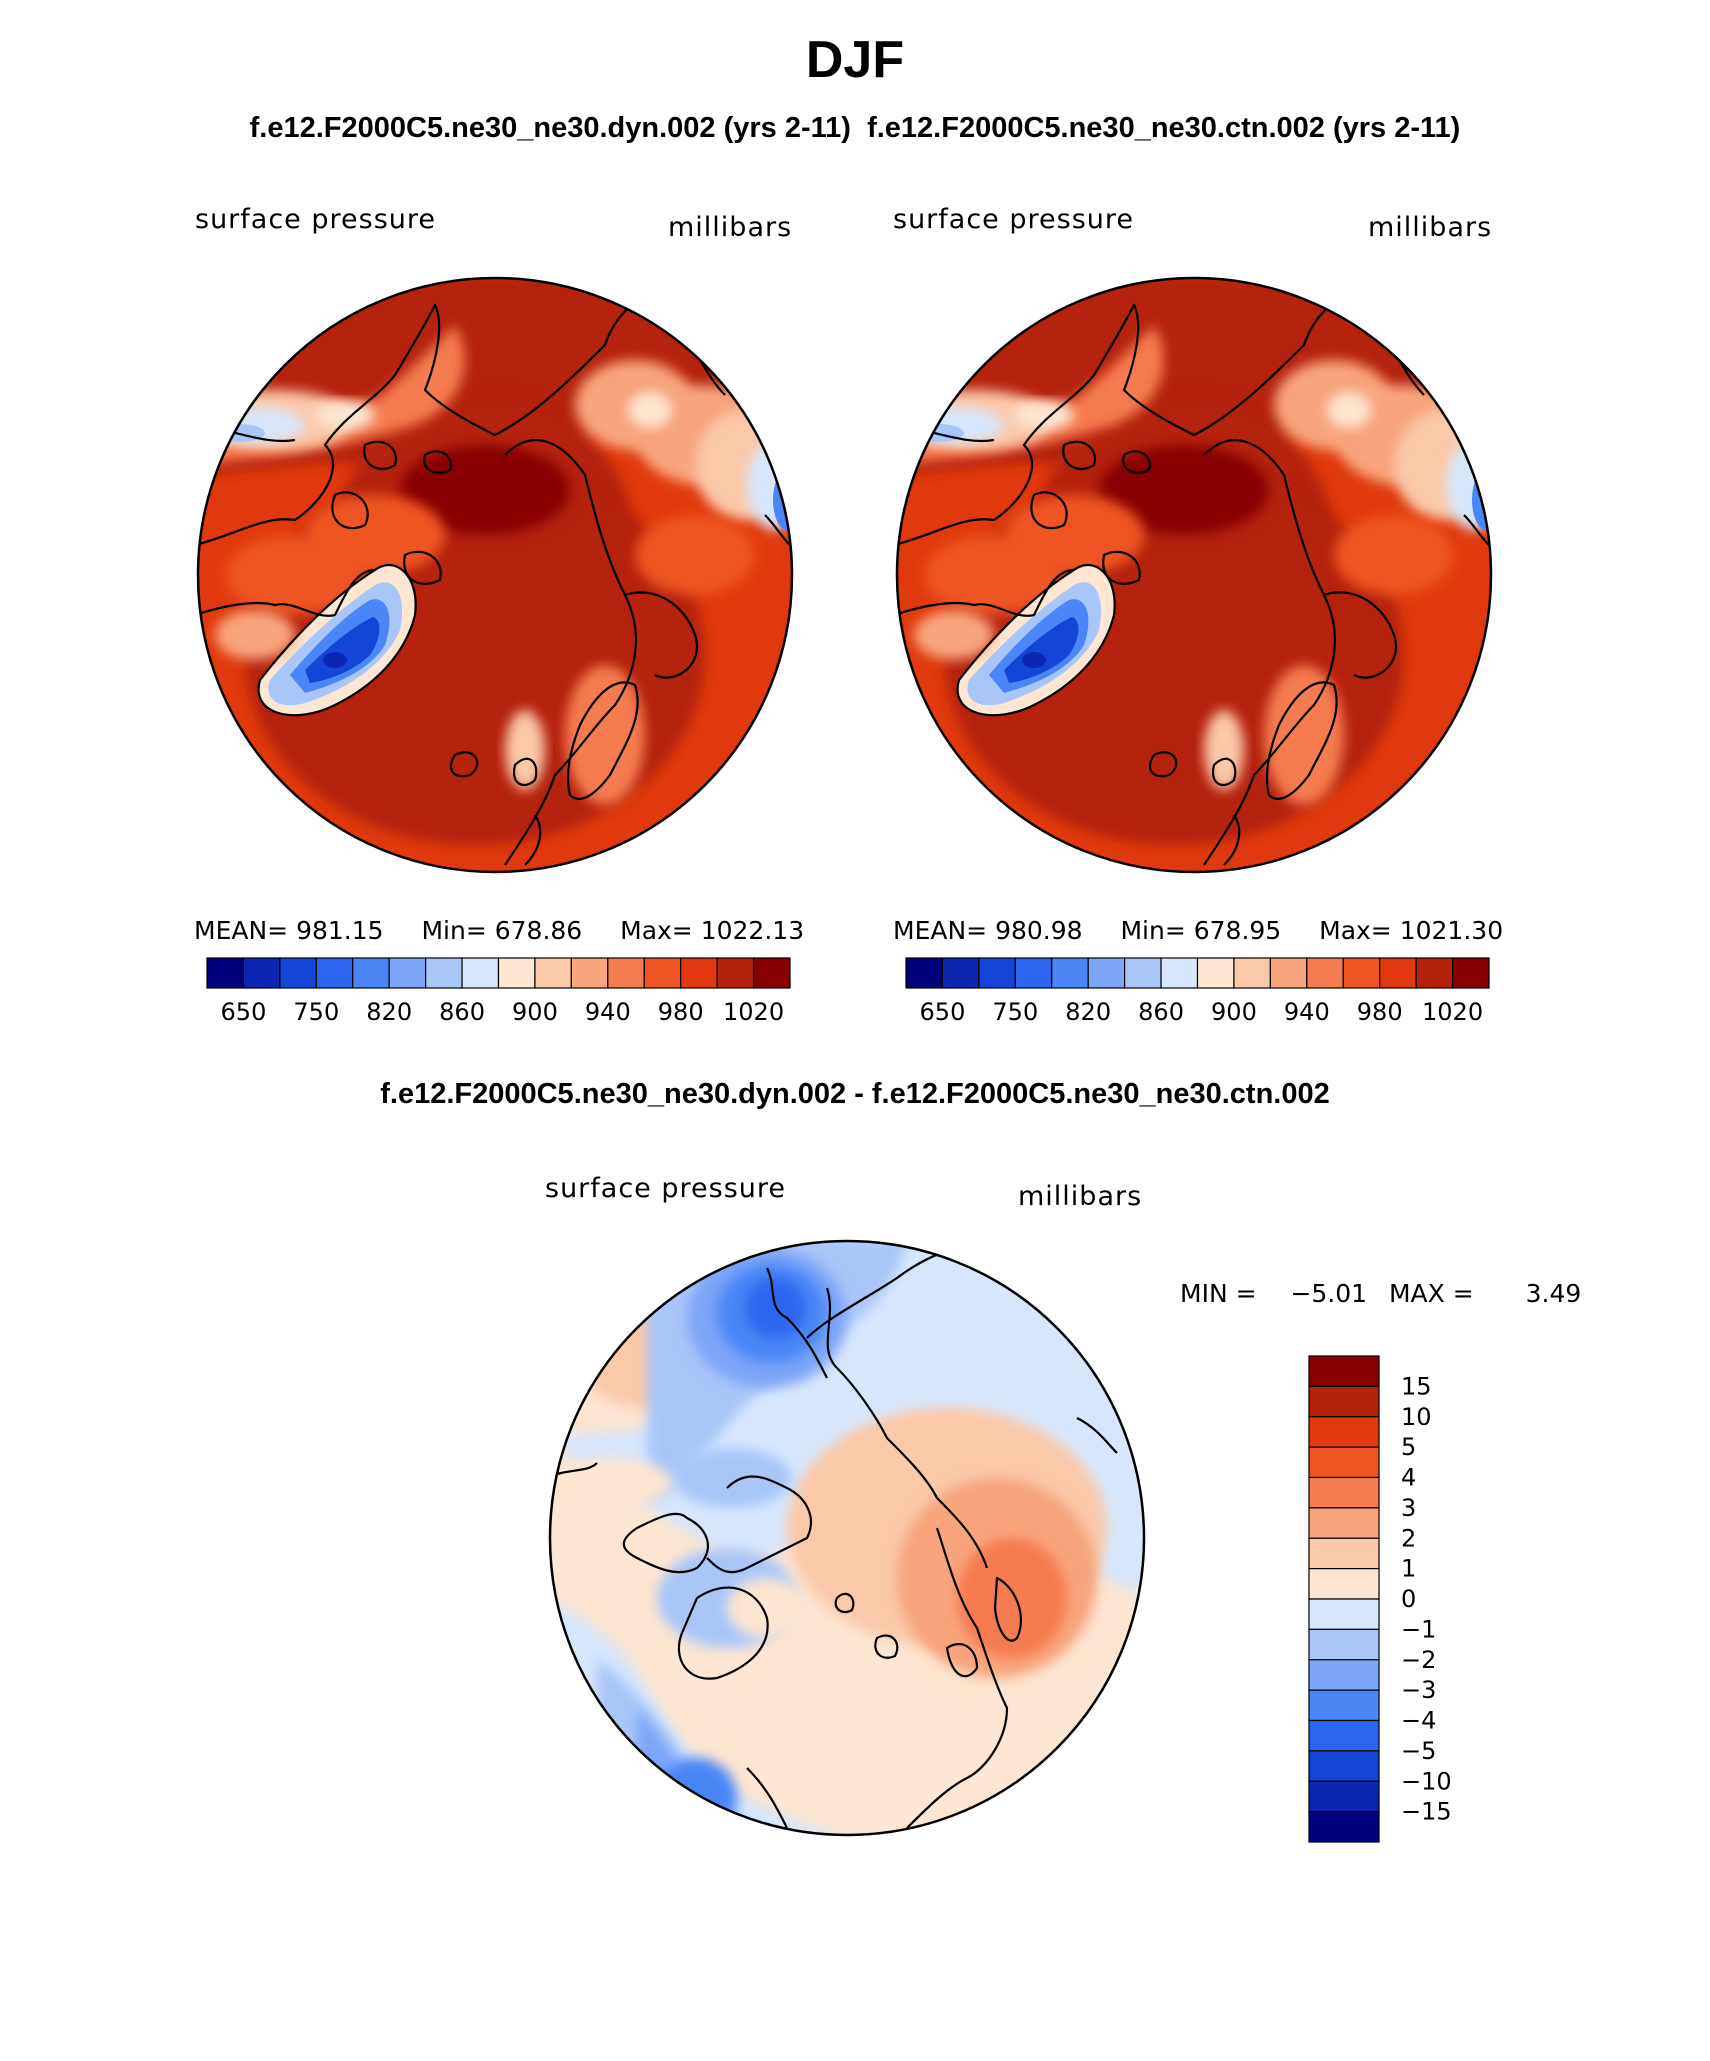 This screenshot has width=1710, height=2061. Describe the element at coordinates (1426, 1781) in the screenshot. I see `diff-colorbar-tick-label: −10` at that location.